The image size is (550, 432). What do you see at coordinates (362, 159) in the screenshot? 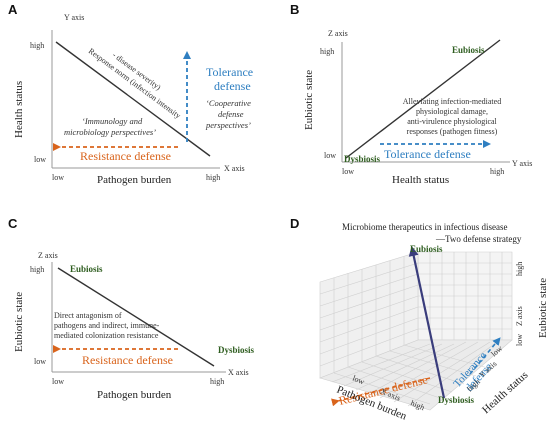
I see `panel-b-dysbiosis: Dysbiosis` at bounding box center [362, 159].